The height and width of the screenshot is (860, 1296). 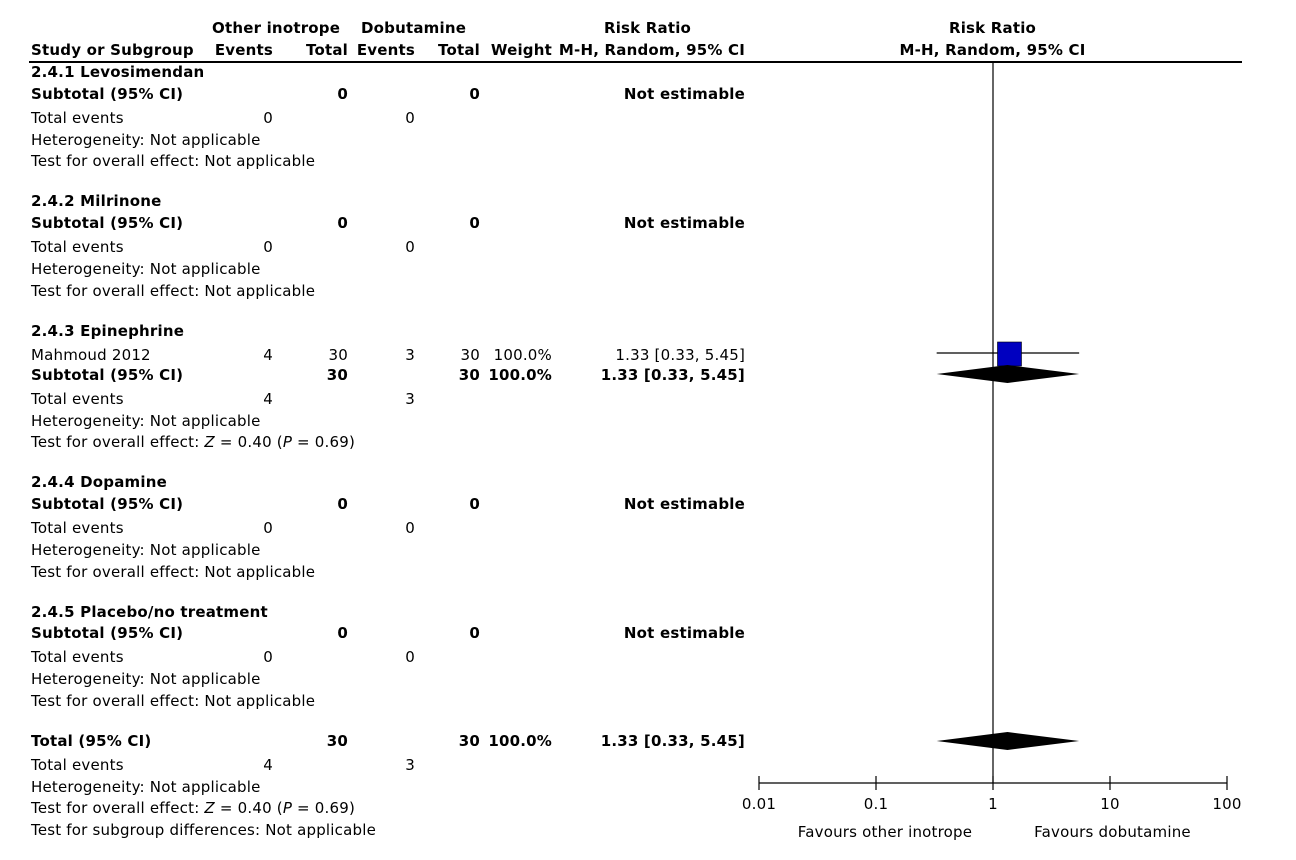 I want to click on subgroup-title: 2.4.3 Epinephrine, so click(x=108, y=331).